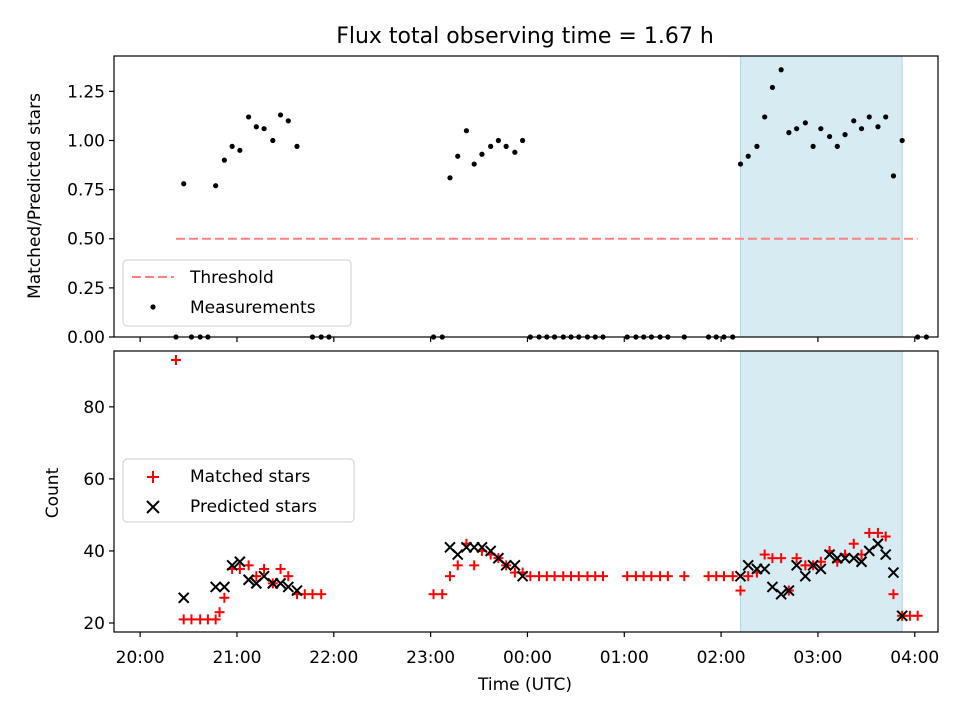 The height and width of the screenshot is (724, 960). I want to click on legend: Threshold Measurements, so click(237, 293).